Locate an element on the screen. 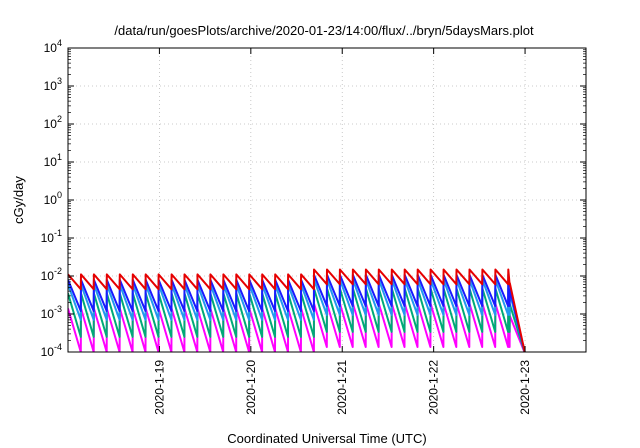 This screenshot has width=640, height=448. y-tick-label: 10⁻³ is located at coordinates (51, 312).